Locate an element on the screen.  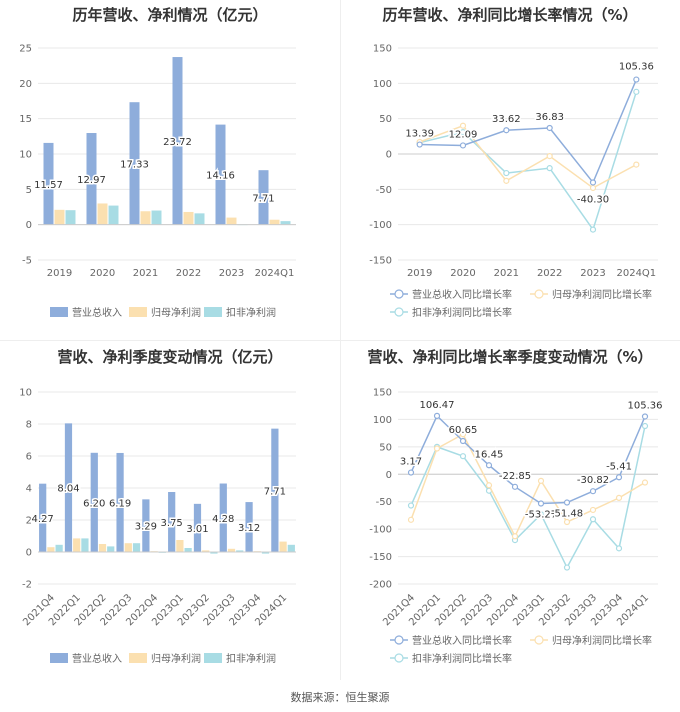
line-data-label: -22.85 is located at coordinates (515, 476).